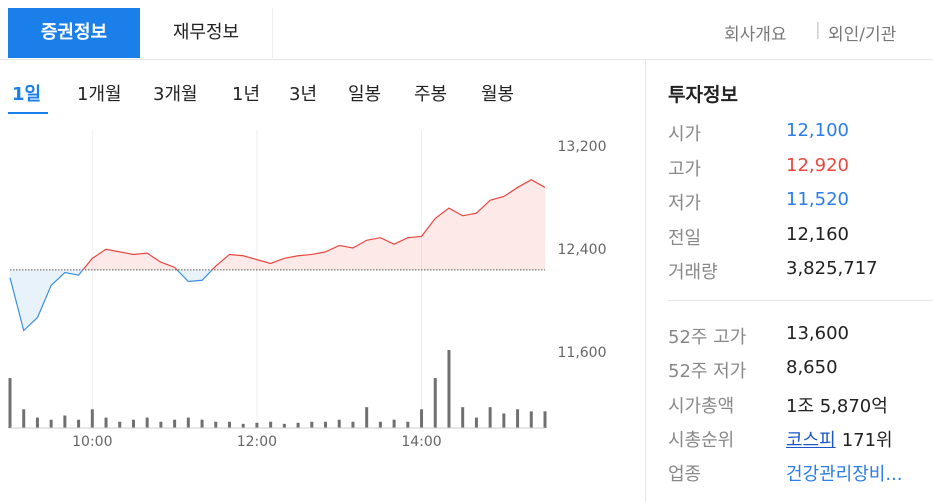  Describe the element at coordinates (800, 300) in the screenshot. I see `info-divider` at that location.